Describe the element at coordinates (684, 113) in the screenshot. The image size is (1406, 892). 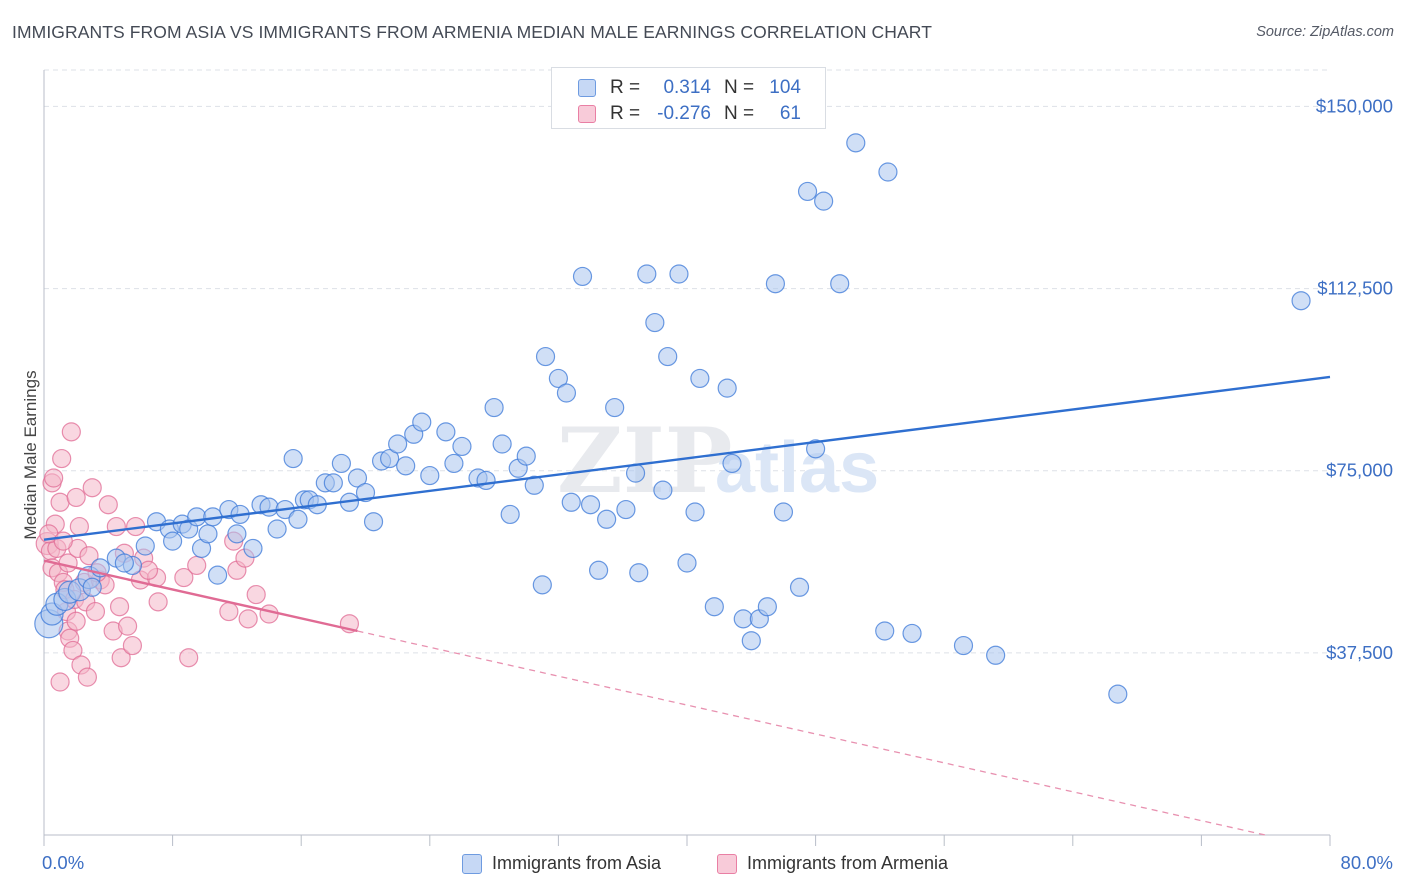
I see `r-value: -0.276` at that location.